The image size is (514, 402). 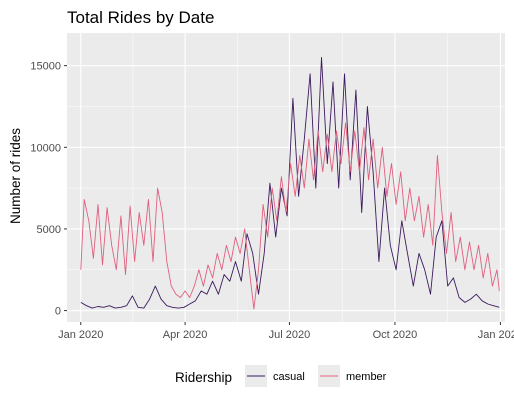 I want to click on x-tick-label: Jul 2020, so click(x=290, y=335).